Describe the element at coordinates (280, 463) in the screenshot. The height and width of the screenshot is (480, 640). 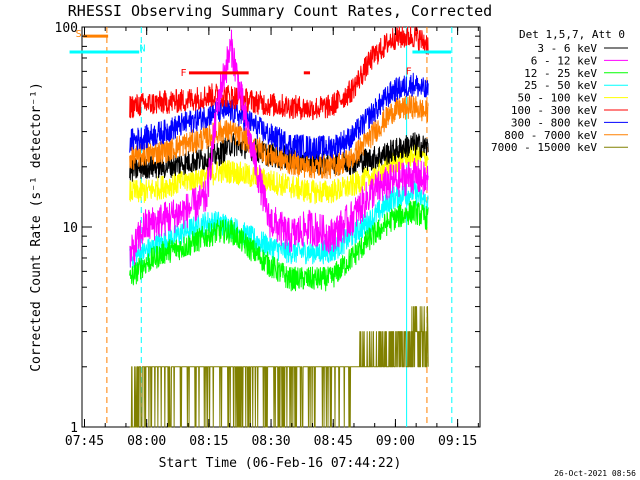
I see `x-axis-label: Start Time (06-Feb-16 07:44:22)` at that location.